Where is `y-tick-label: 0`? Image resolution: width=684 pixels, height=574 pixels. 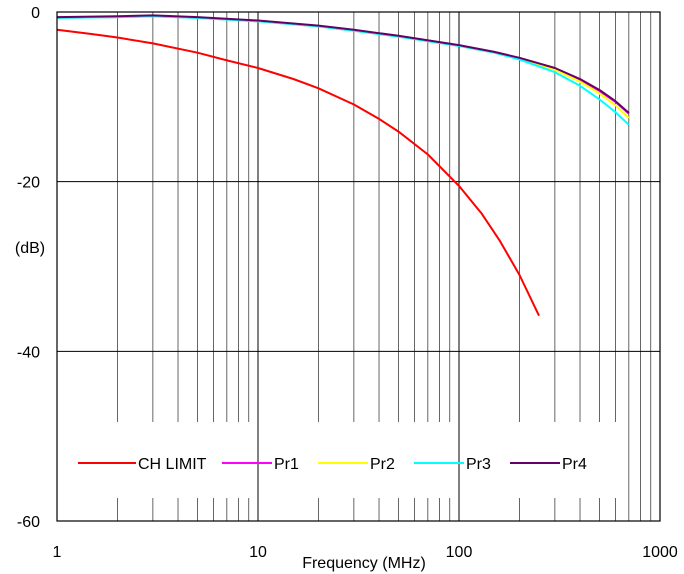
y-tick-label: 0 is located at coordinates (35, 13).